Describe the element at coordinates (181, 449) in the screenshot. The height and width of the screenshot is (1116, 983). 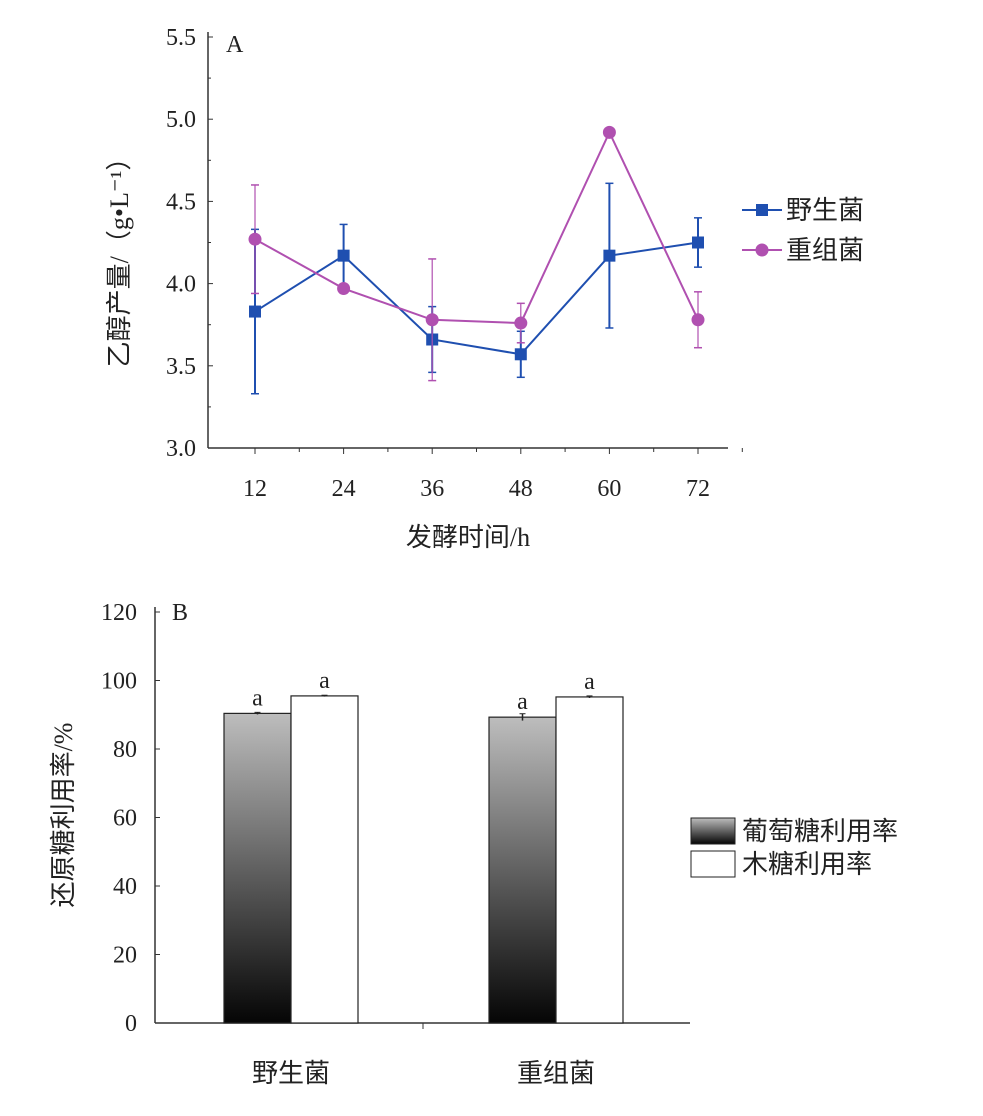
I see `y-tick-label: 3.0` at that location.